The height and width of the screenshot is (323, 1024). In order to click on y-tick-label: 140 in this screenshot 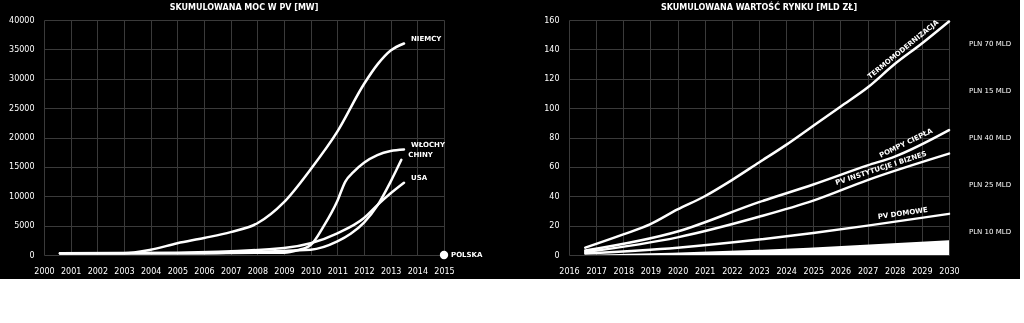, I will do `click(552, 49)`.